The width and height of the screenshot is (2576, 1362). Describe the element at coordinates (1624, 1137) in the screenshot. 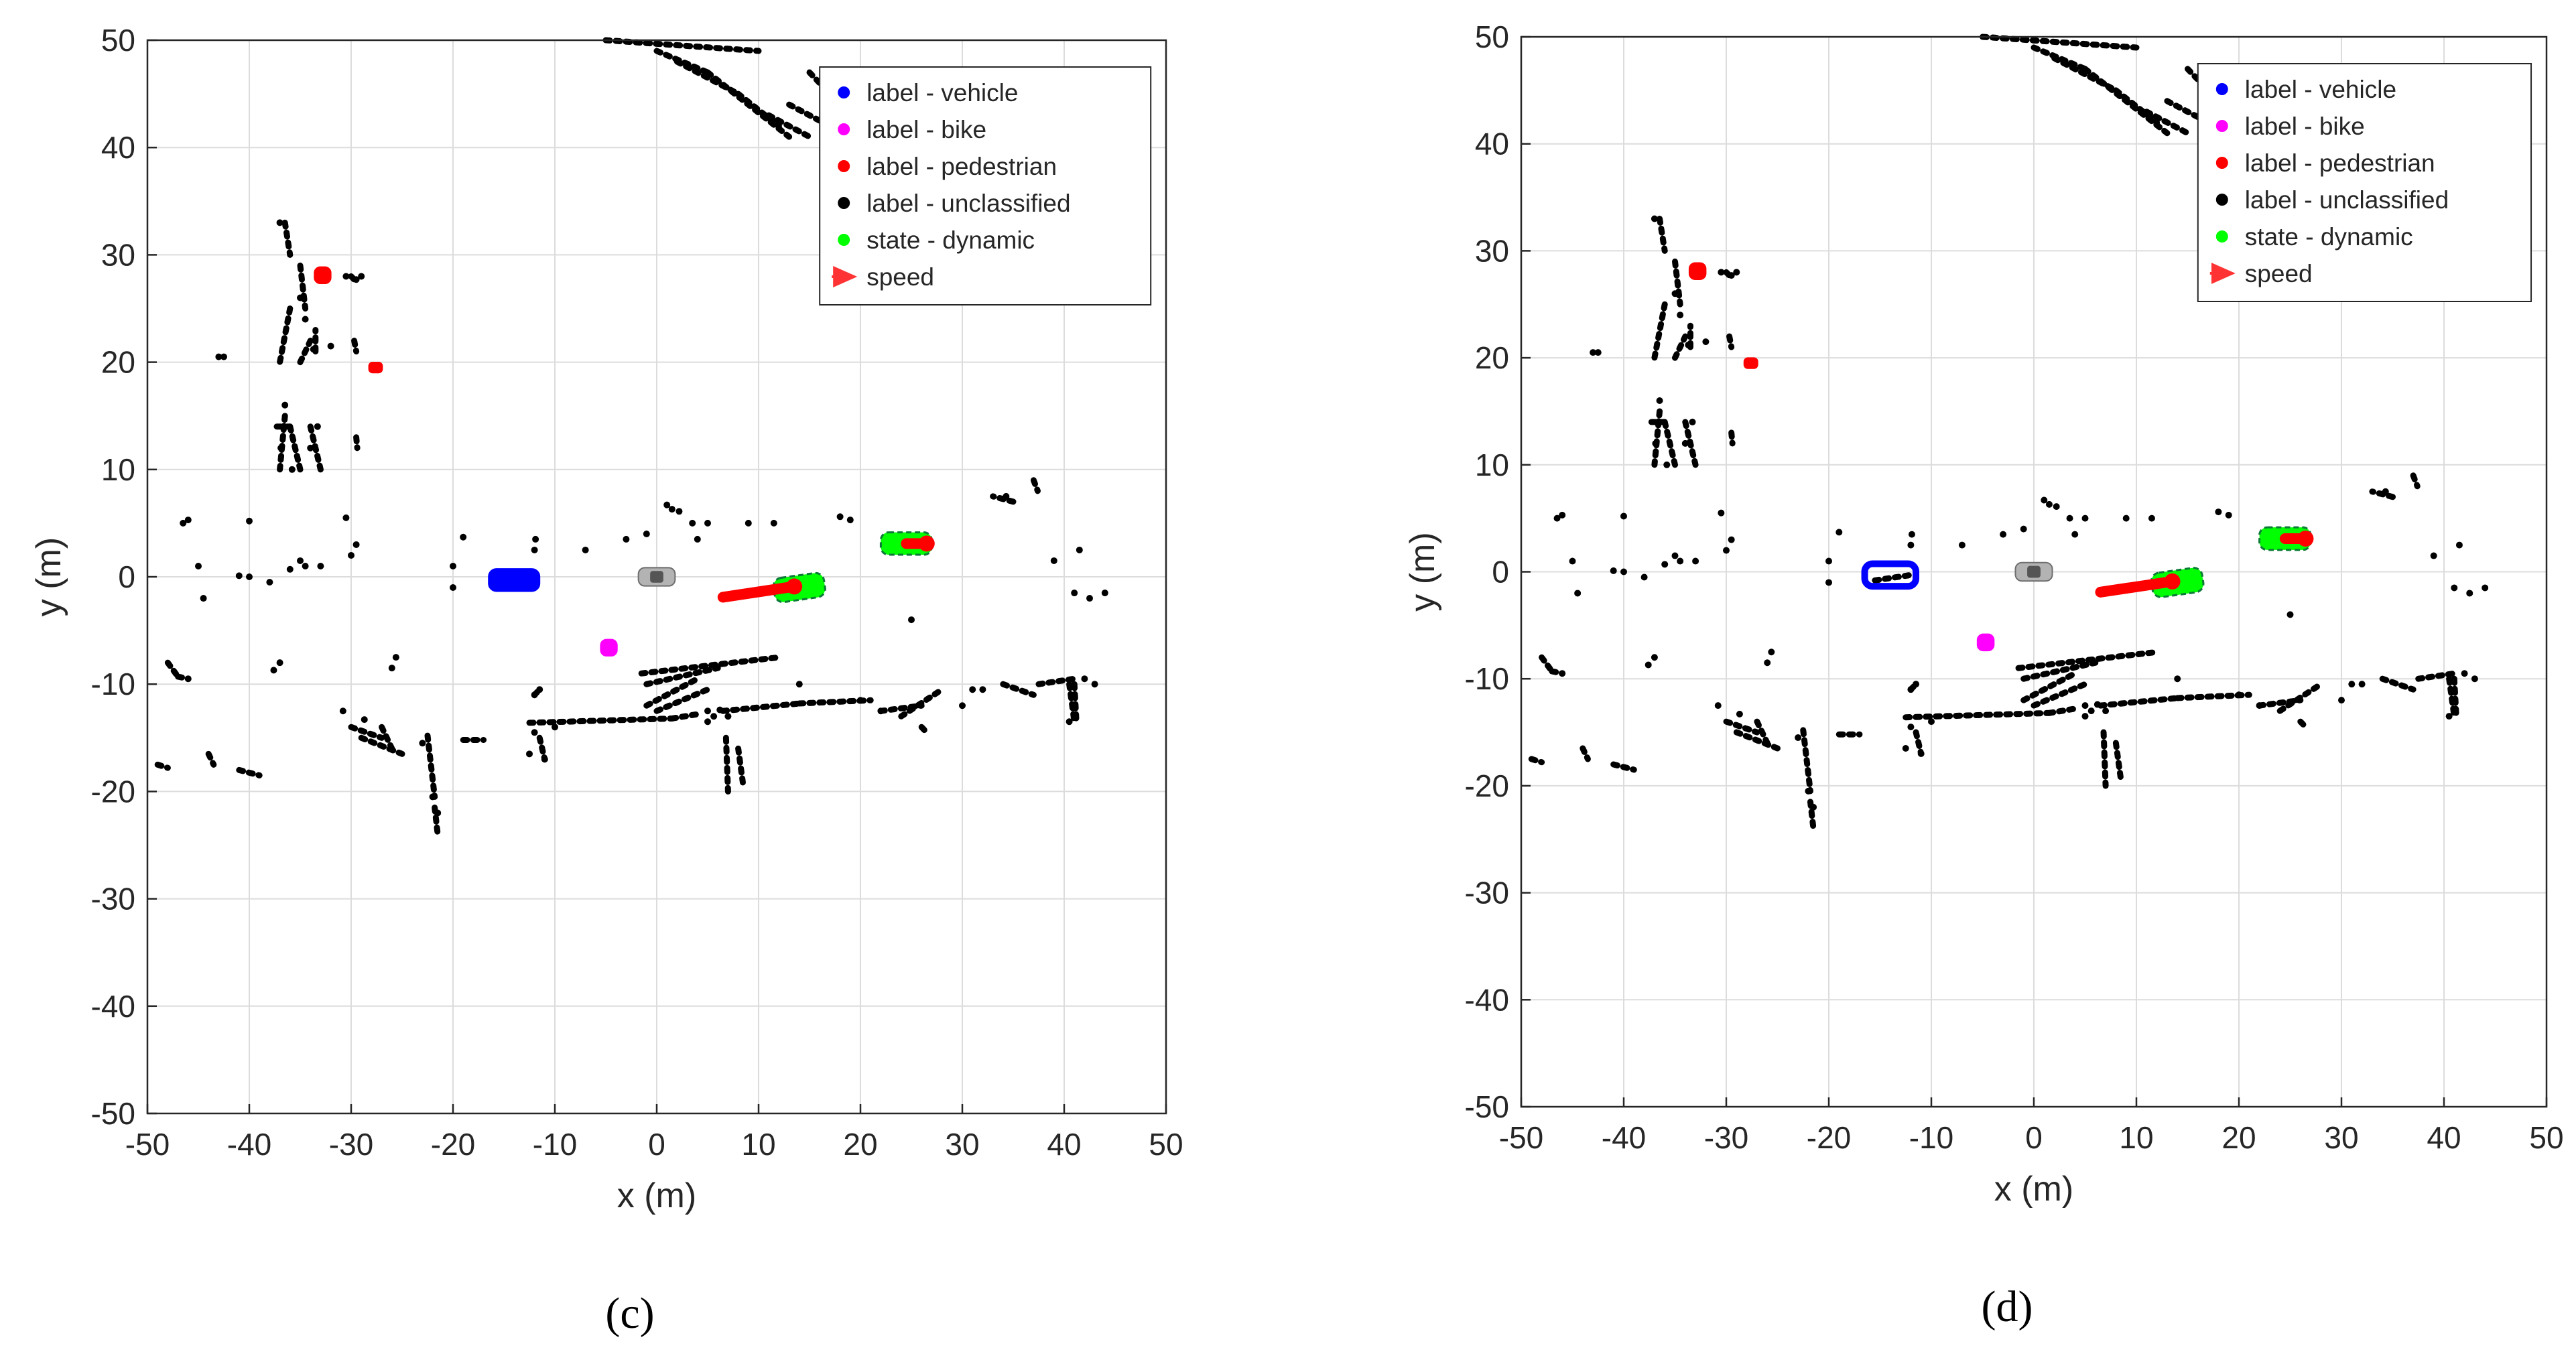

I see `panel-d-xtick-label: -40` at that location.